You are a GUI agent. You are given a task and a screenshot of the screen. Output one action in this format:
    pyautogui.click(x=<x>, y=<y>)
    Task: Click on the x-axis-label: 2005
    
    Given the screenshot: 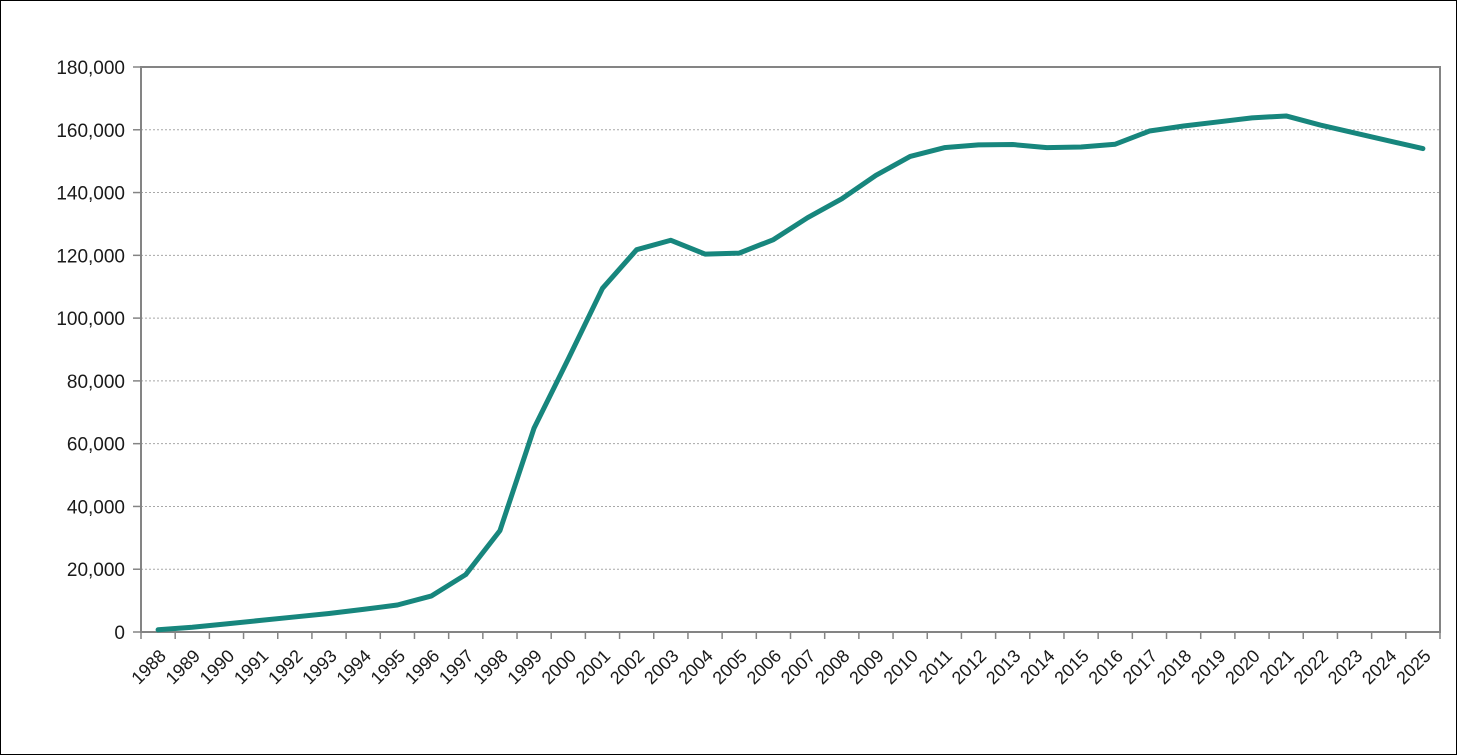 What is the action you would take?
    pyautogui.click(x=730, y=667)
    